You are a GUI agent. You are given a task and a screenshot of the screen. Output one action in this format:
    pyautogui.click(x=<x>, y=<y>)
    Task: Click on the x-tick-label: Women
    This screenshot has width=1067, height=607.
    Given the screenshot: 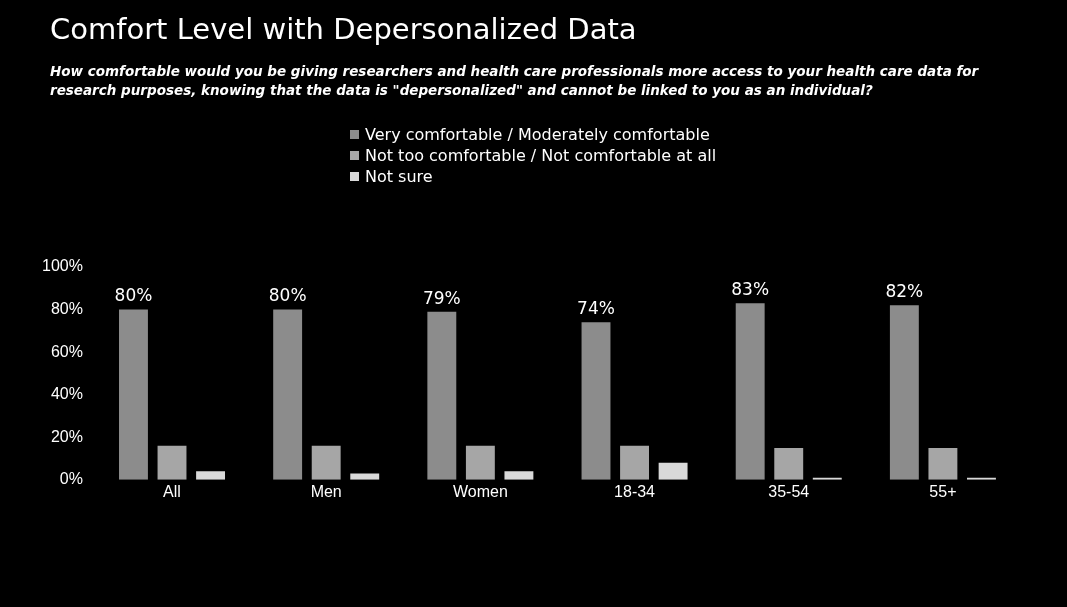 What is the action you would take?
    pyautogui.click(x=480, y=491)
    